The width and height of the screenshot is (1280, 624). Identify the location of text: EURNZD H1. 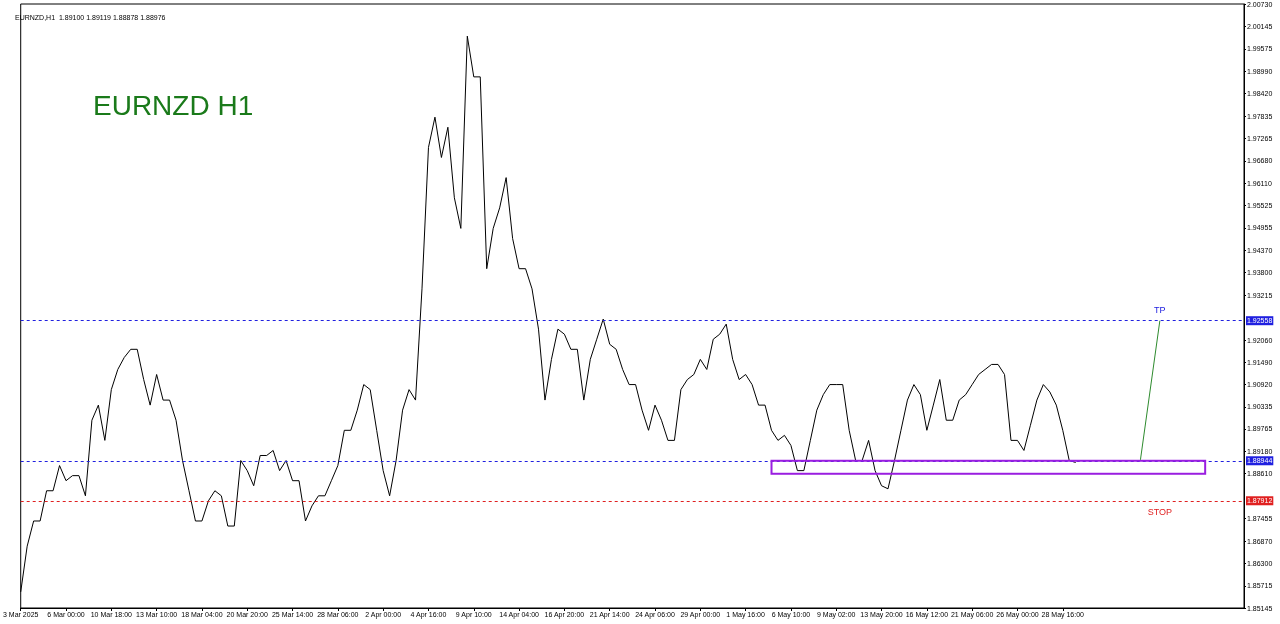
(173, 105).